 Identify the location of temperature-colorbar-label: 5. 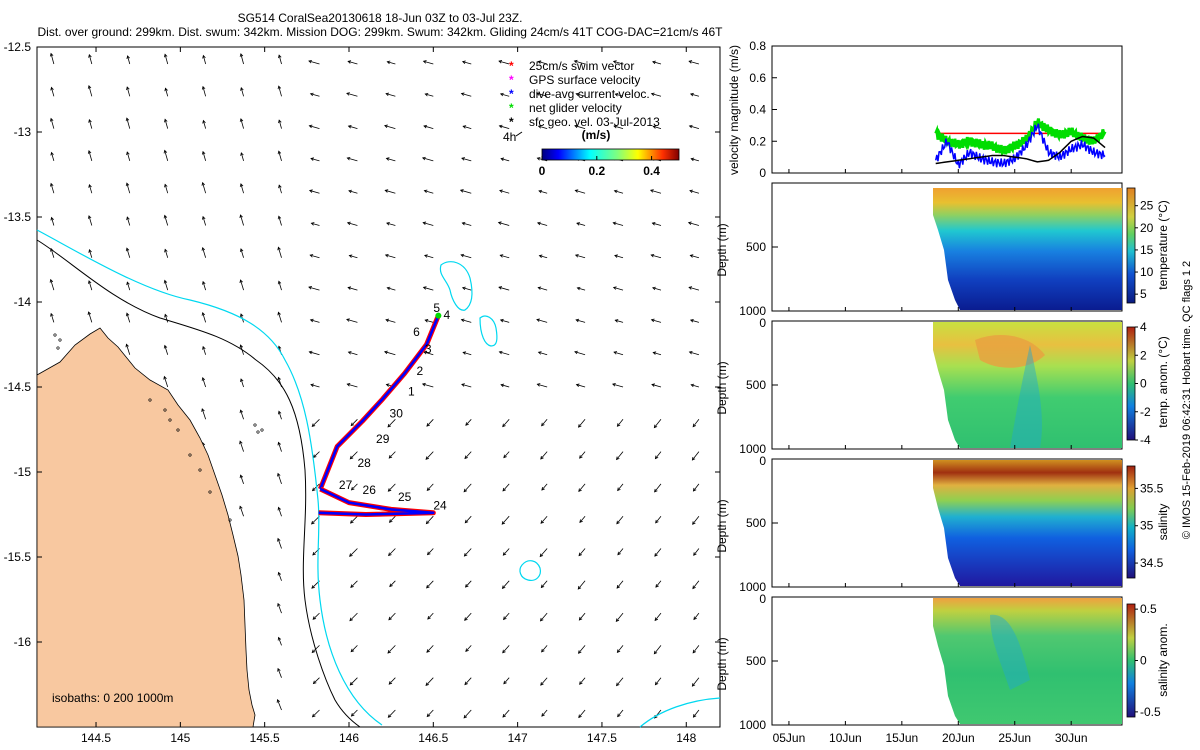
(1143, 294).